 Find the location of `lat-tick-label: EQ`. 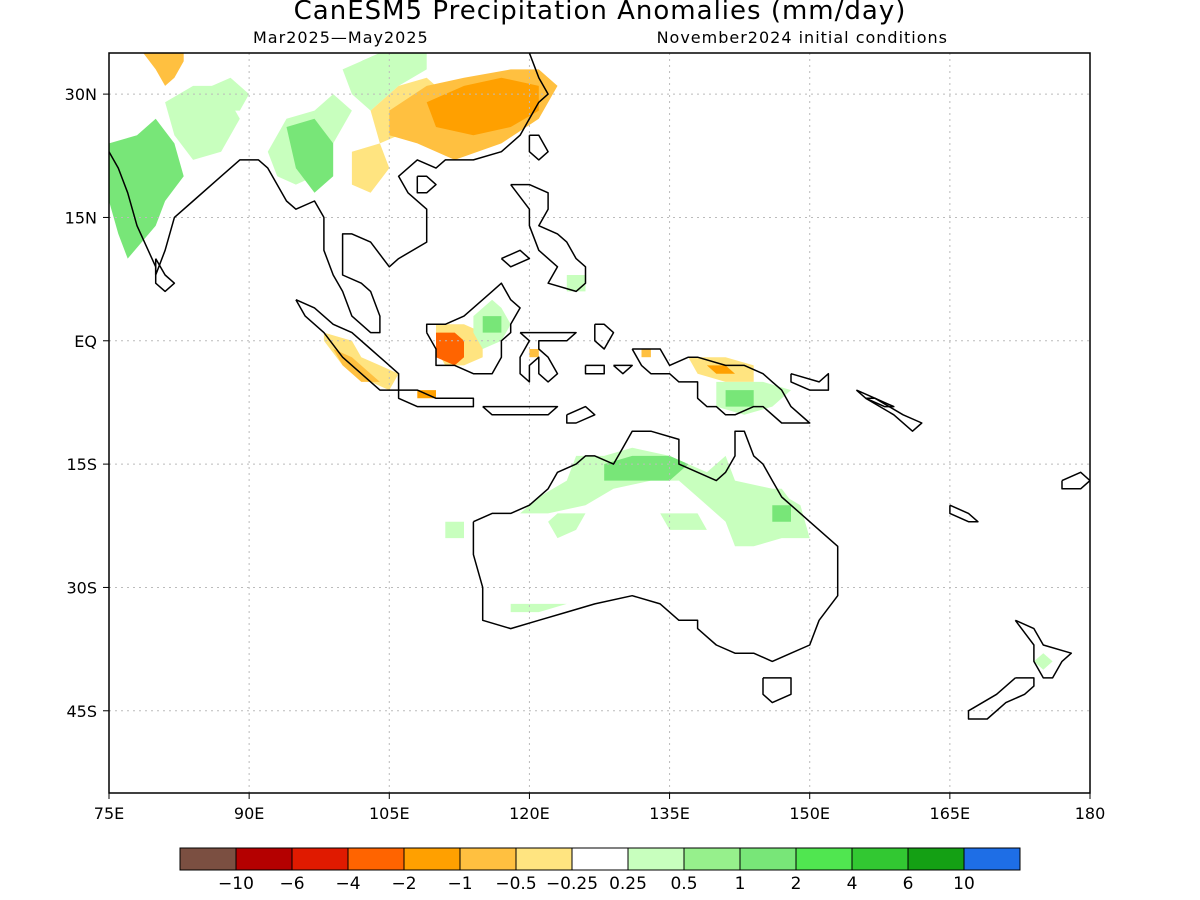

lat-tick-label: EQ is located at coordinates (85, 341).